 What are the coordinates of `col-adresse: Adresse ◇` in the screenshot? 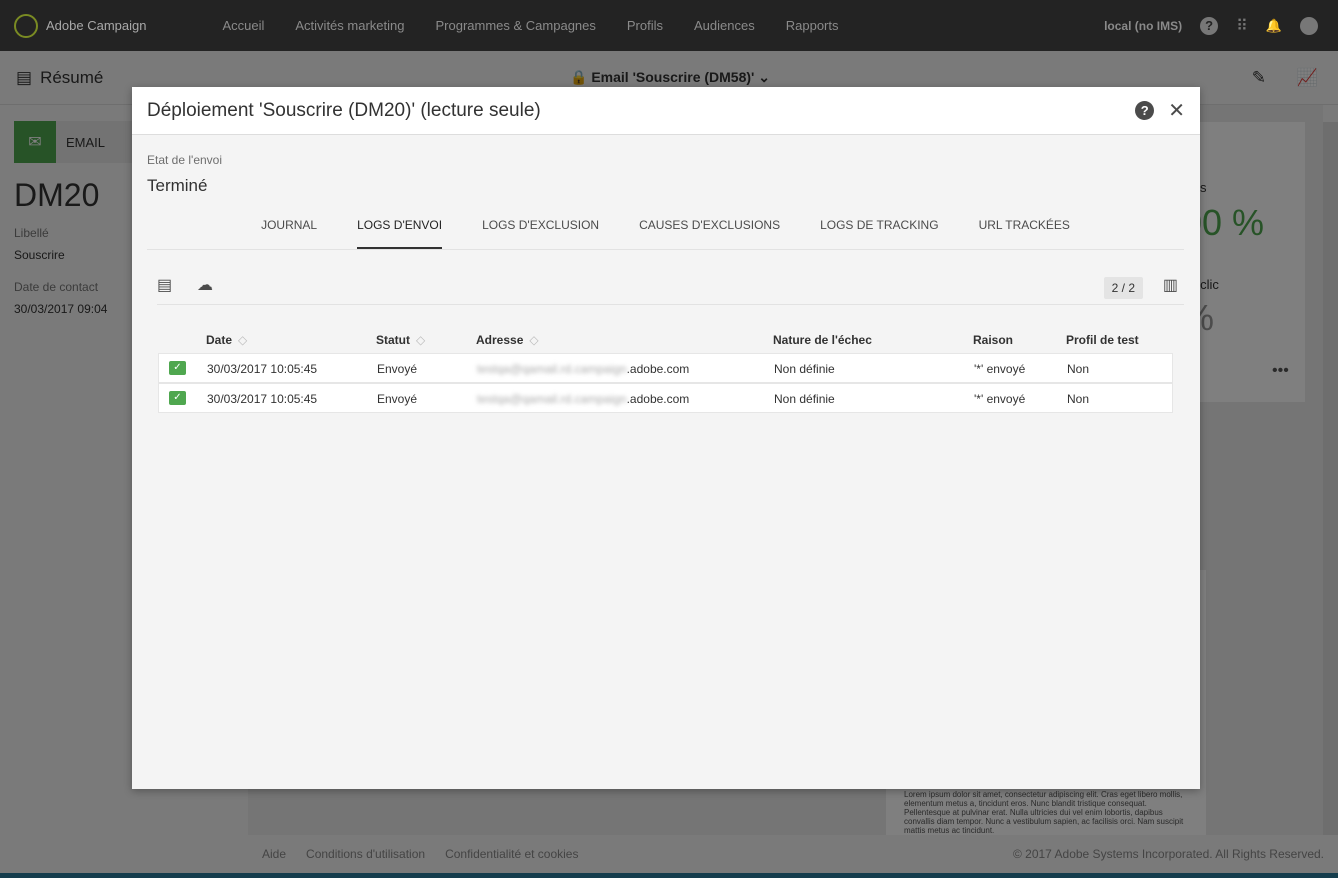 It's located at (507, 340).